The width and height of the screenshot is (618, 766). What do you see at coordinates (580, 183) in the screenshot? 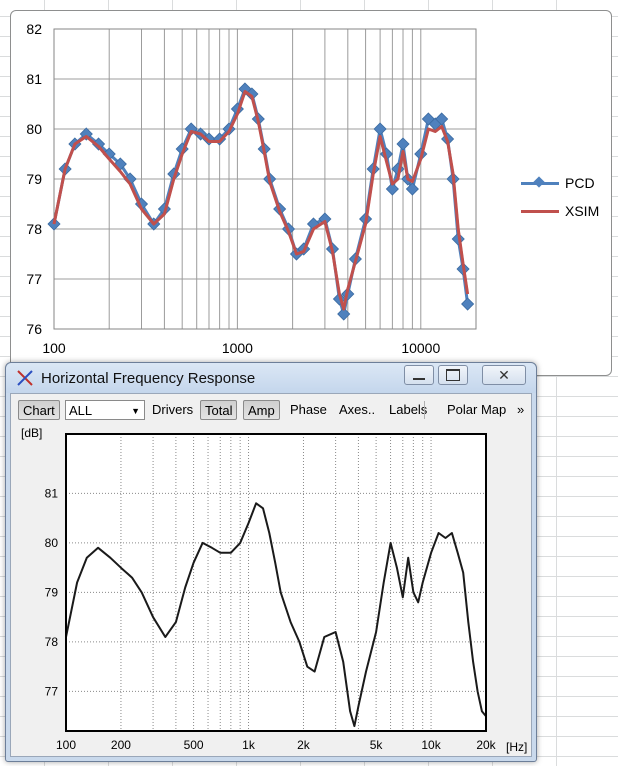
I see `legend-label-pcd: PCD` at bounding box center [580, 183].